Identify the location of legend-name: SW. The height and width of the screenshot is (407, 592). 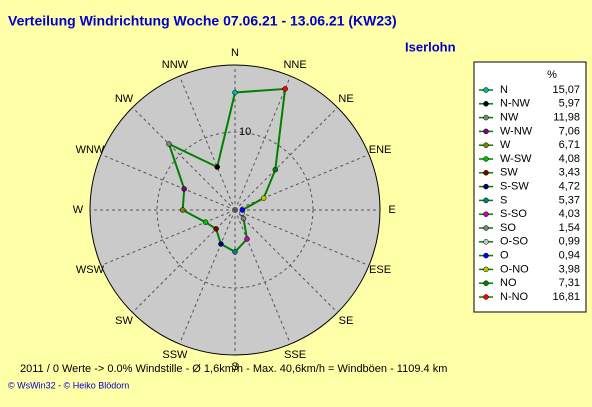
(509, 173).